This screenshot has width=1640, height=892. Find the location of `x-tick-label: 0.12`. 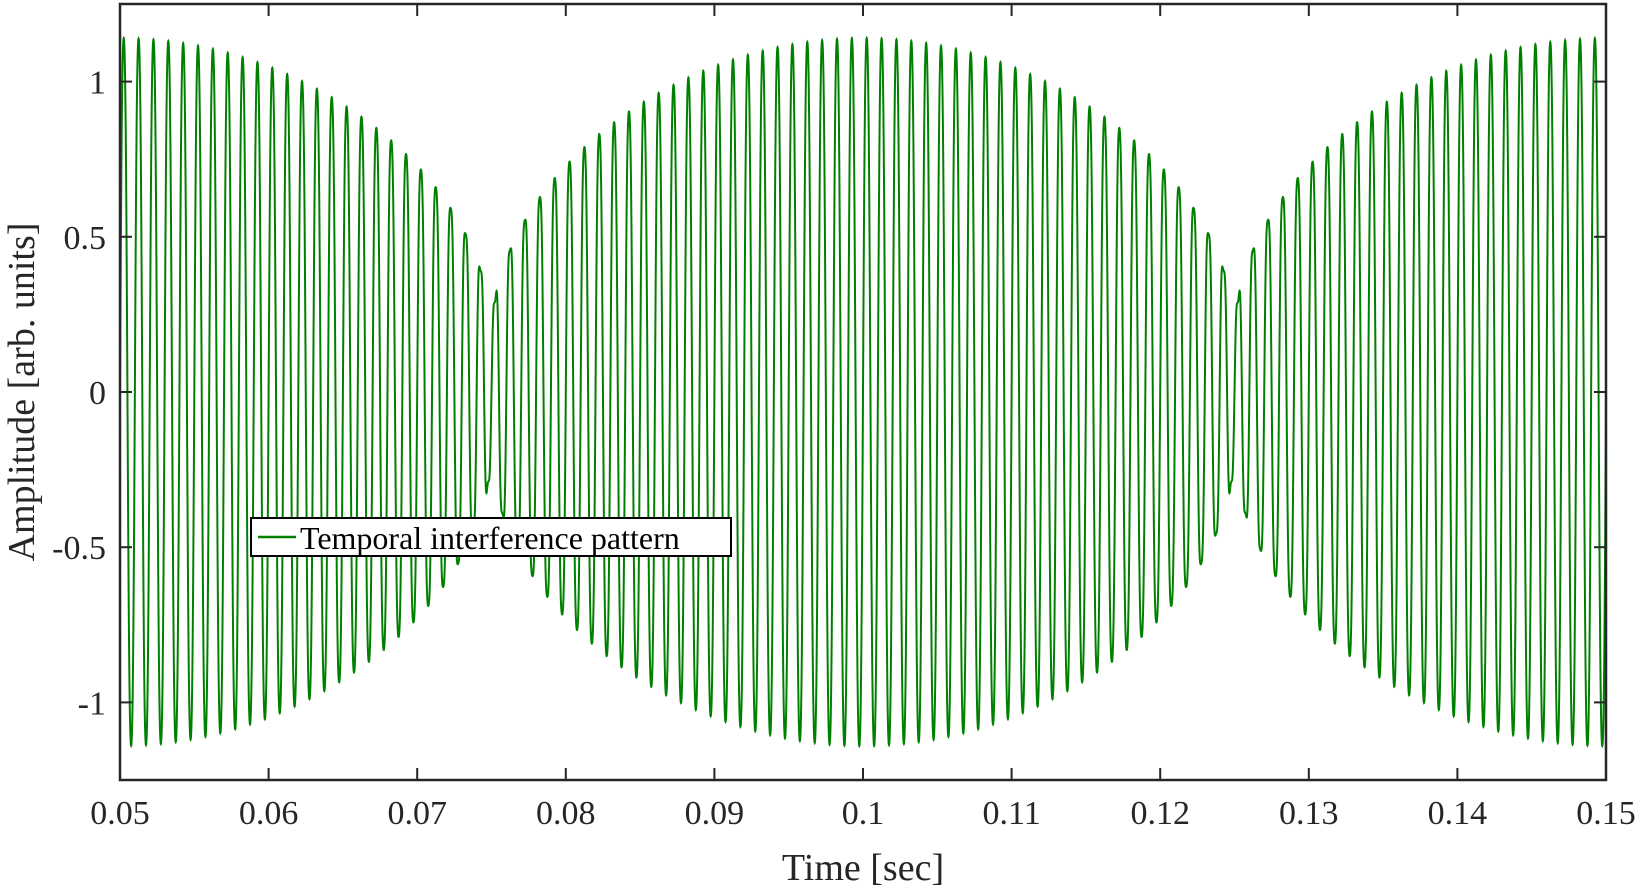

x-tick-label: 0.12 is located at coordinates (1160, 813).